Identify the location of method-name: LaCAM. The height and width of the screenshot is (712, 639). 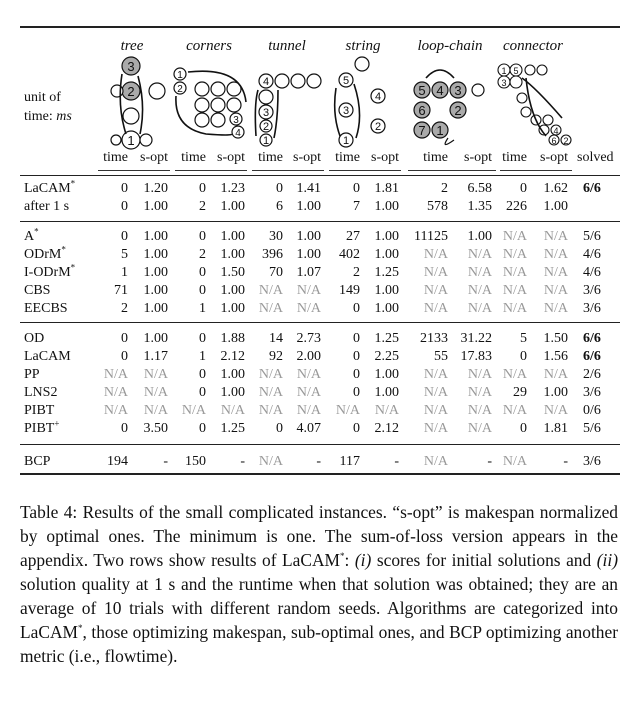
(47, 357).